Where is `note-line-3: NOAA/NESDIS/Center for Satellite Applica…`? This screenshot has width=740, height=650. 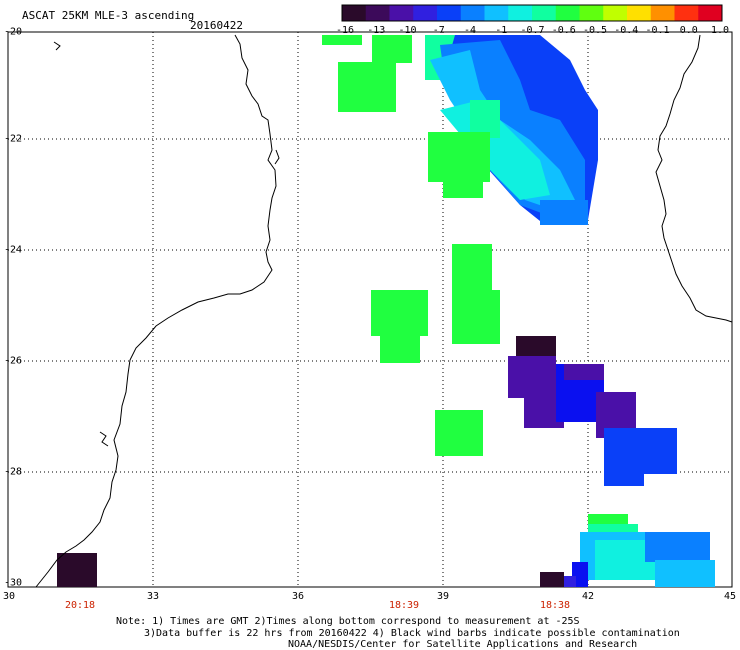 note-line-3: NOAA/NESDIS/Center for Satellite Applica… is located at coordinates (463, 644).